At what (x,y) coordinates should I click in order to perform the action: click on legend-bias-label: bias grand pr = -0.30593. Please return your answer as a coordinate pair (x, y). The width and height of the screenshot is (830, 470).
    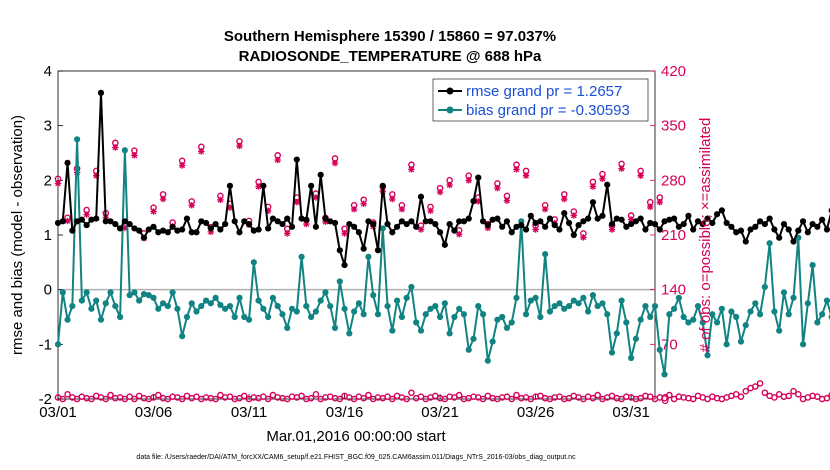
    Looking at the image, I should click on (548, 110).